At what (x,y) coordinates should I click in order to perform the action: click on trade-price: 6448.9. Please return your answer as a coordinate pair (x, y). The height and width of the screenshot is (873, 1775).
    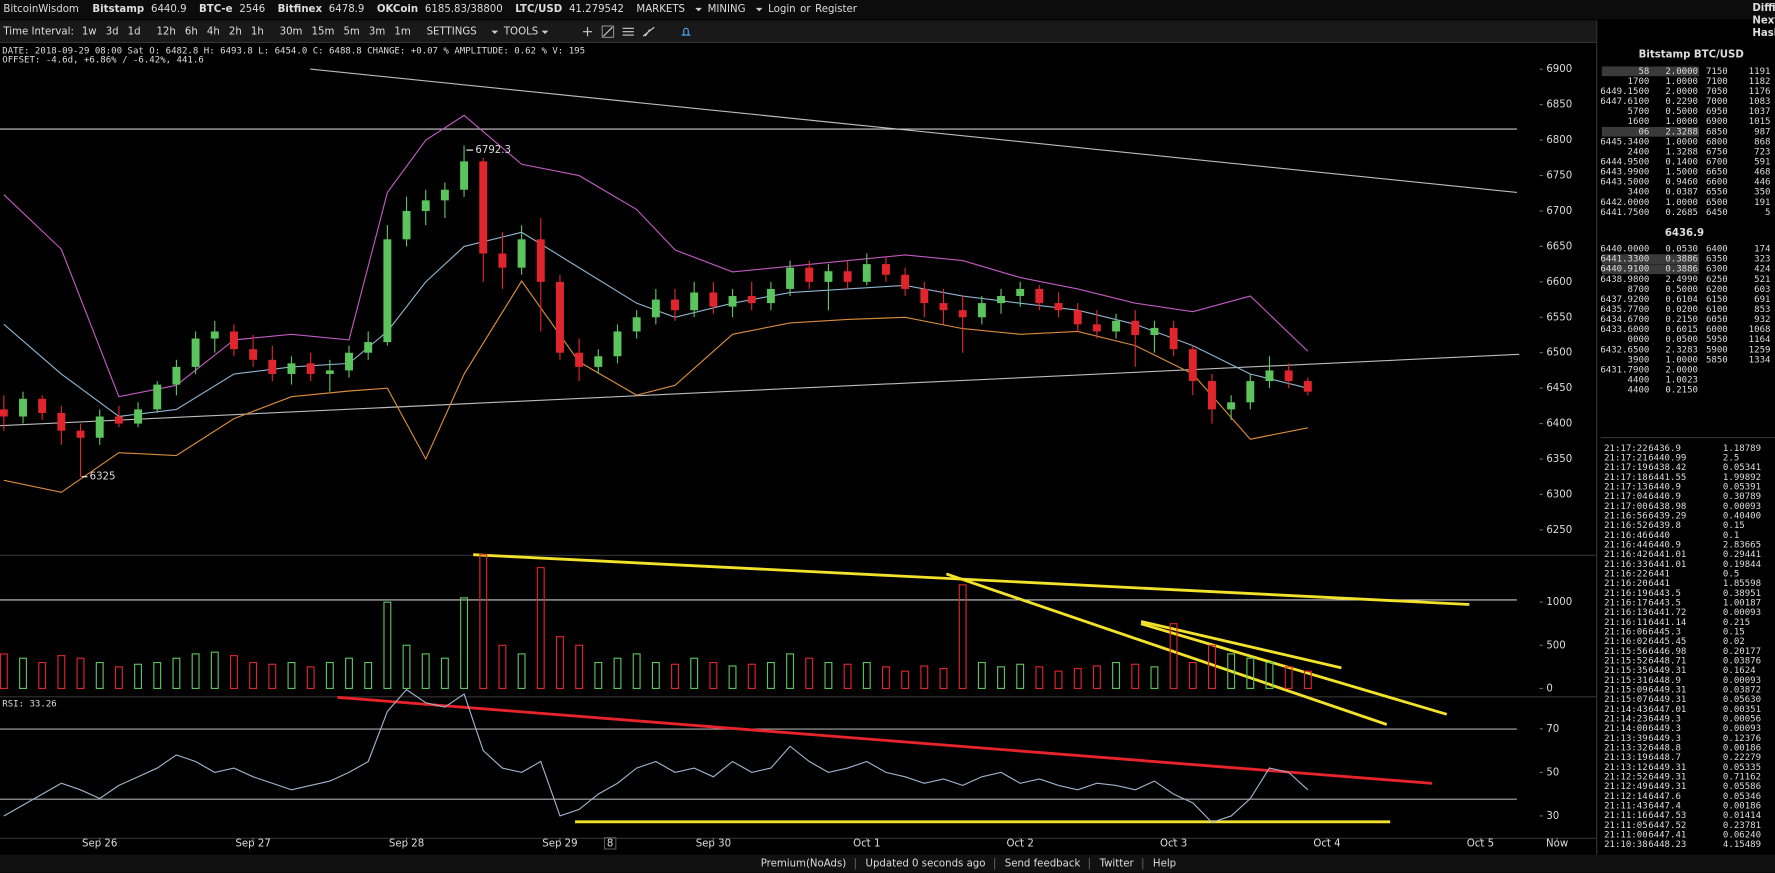
    Looking at the image, I should click on (1664, 681).